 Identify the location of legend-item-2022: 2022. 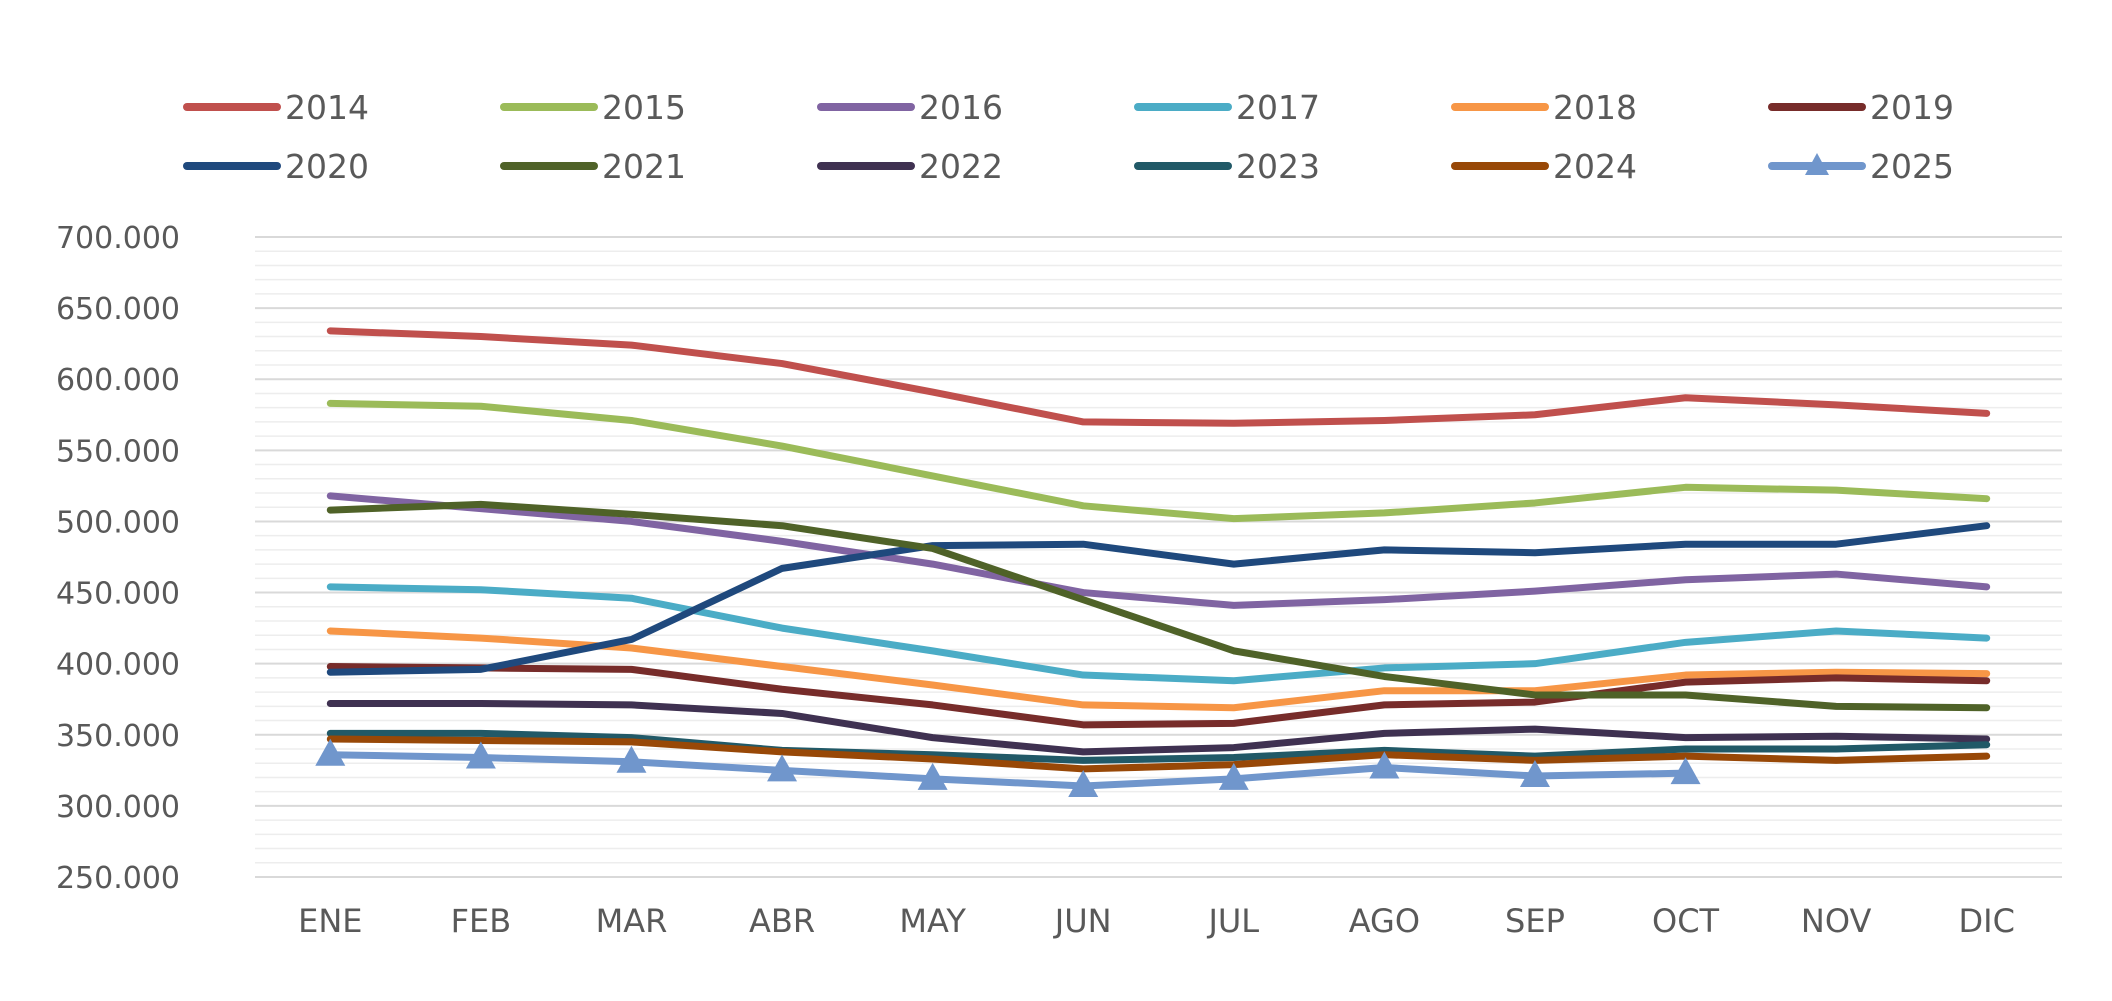
(910, 166).